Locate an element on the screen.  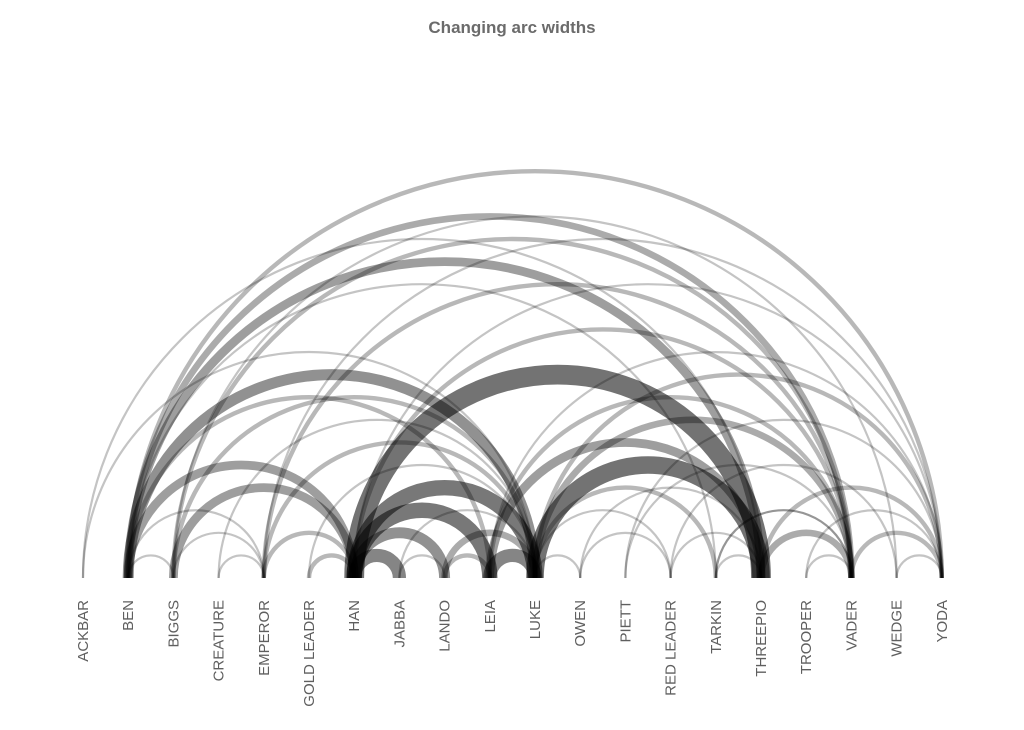
node-label-owen: OWEN is located at coordinates (580, 623).